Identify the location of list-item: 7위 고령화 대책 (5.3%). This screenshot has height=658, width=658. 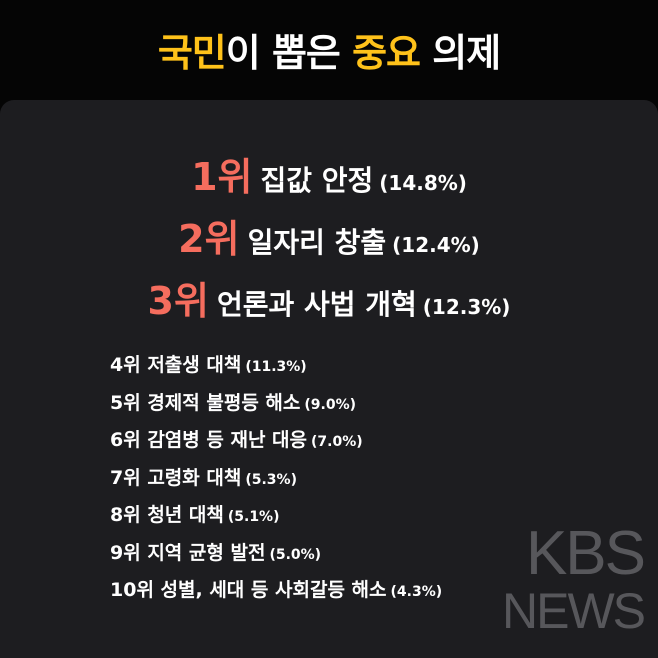
(203, 476).